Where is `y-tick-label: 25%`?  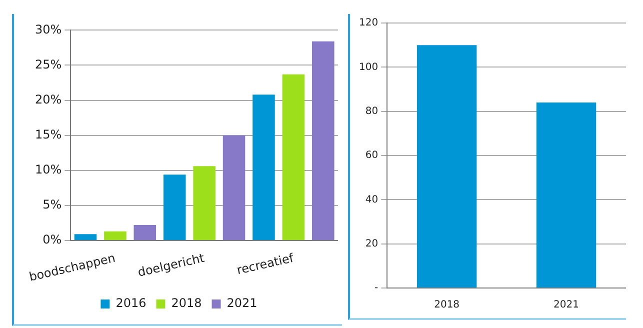 y-tick-label: 25% is located at coordinates (48, 64).